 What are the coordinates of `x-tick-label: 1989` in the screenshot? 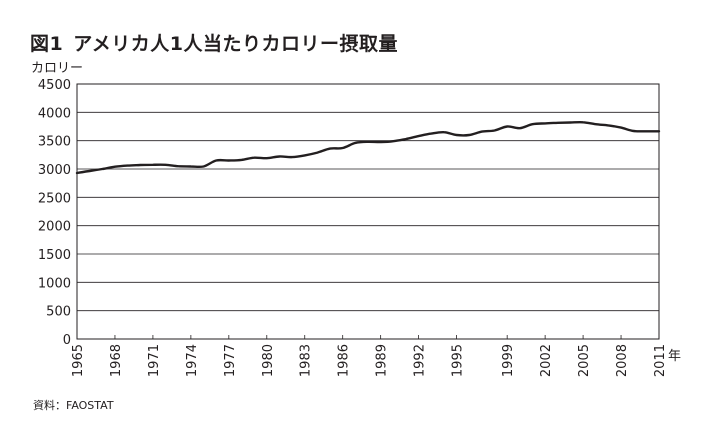 It's located at (382, 360).